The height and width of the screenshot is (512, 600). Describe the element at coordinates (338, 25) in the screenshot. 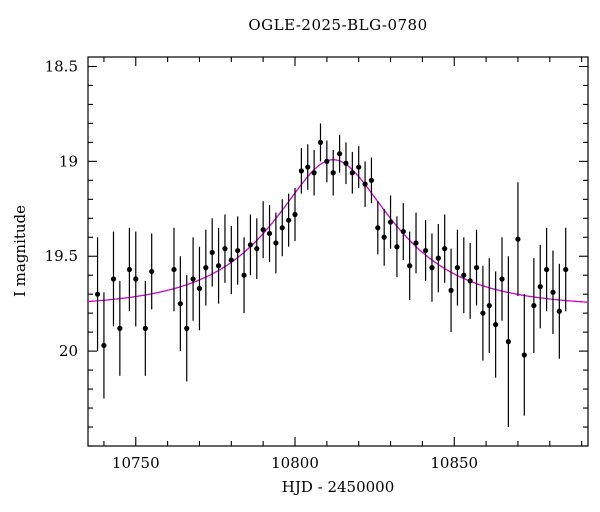

I see `plot-title: OGLE-2025-BLG-0780` at that location.